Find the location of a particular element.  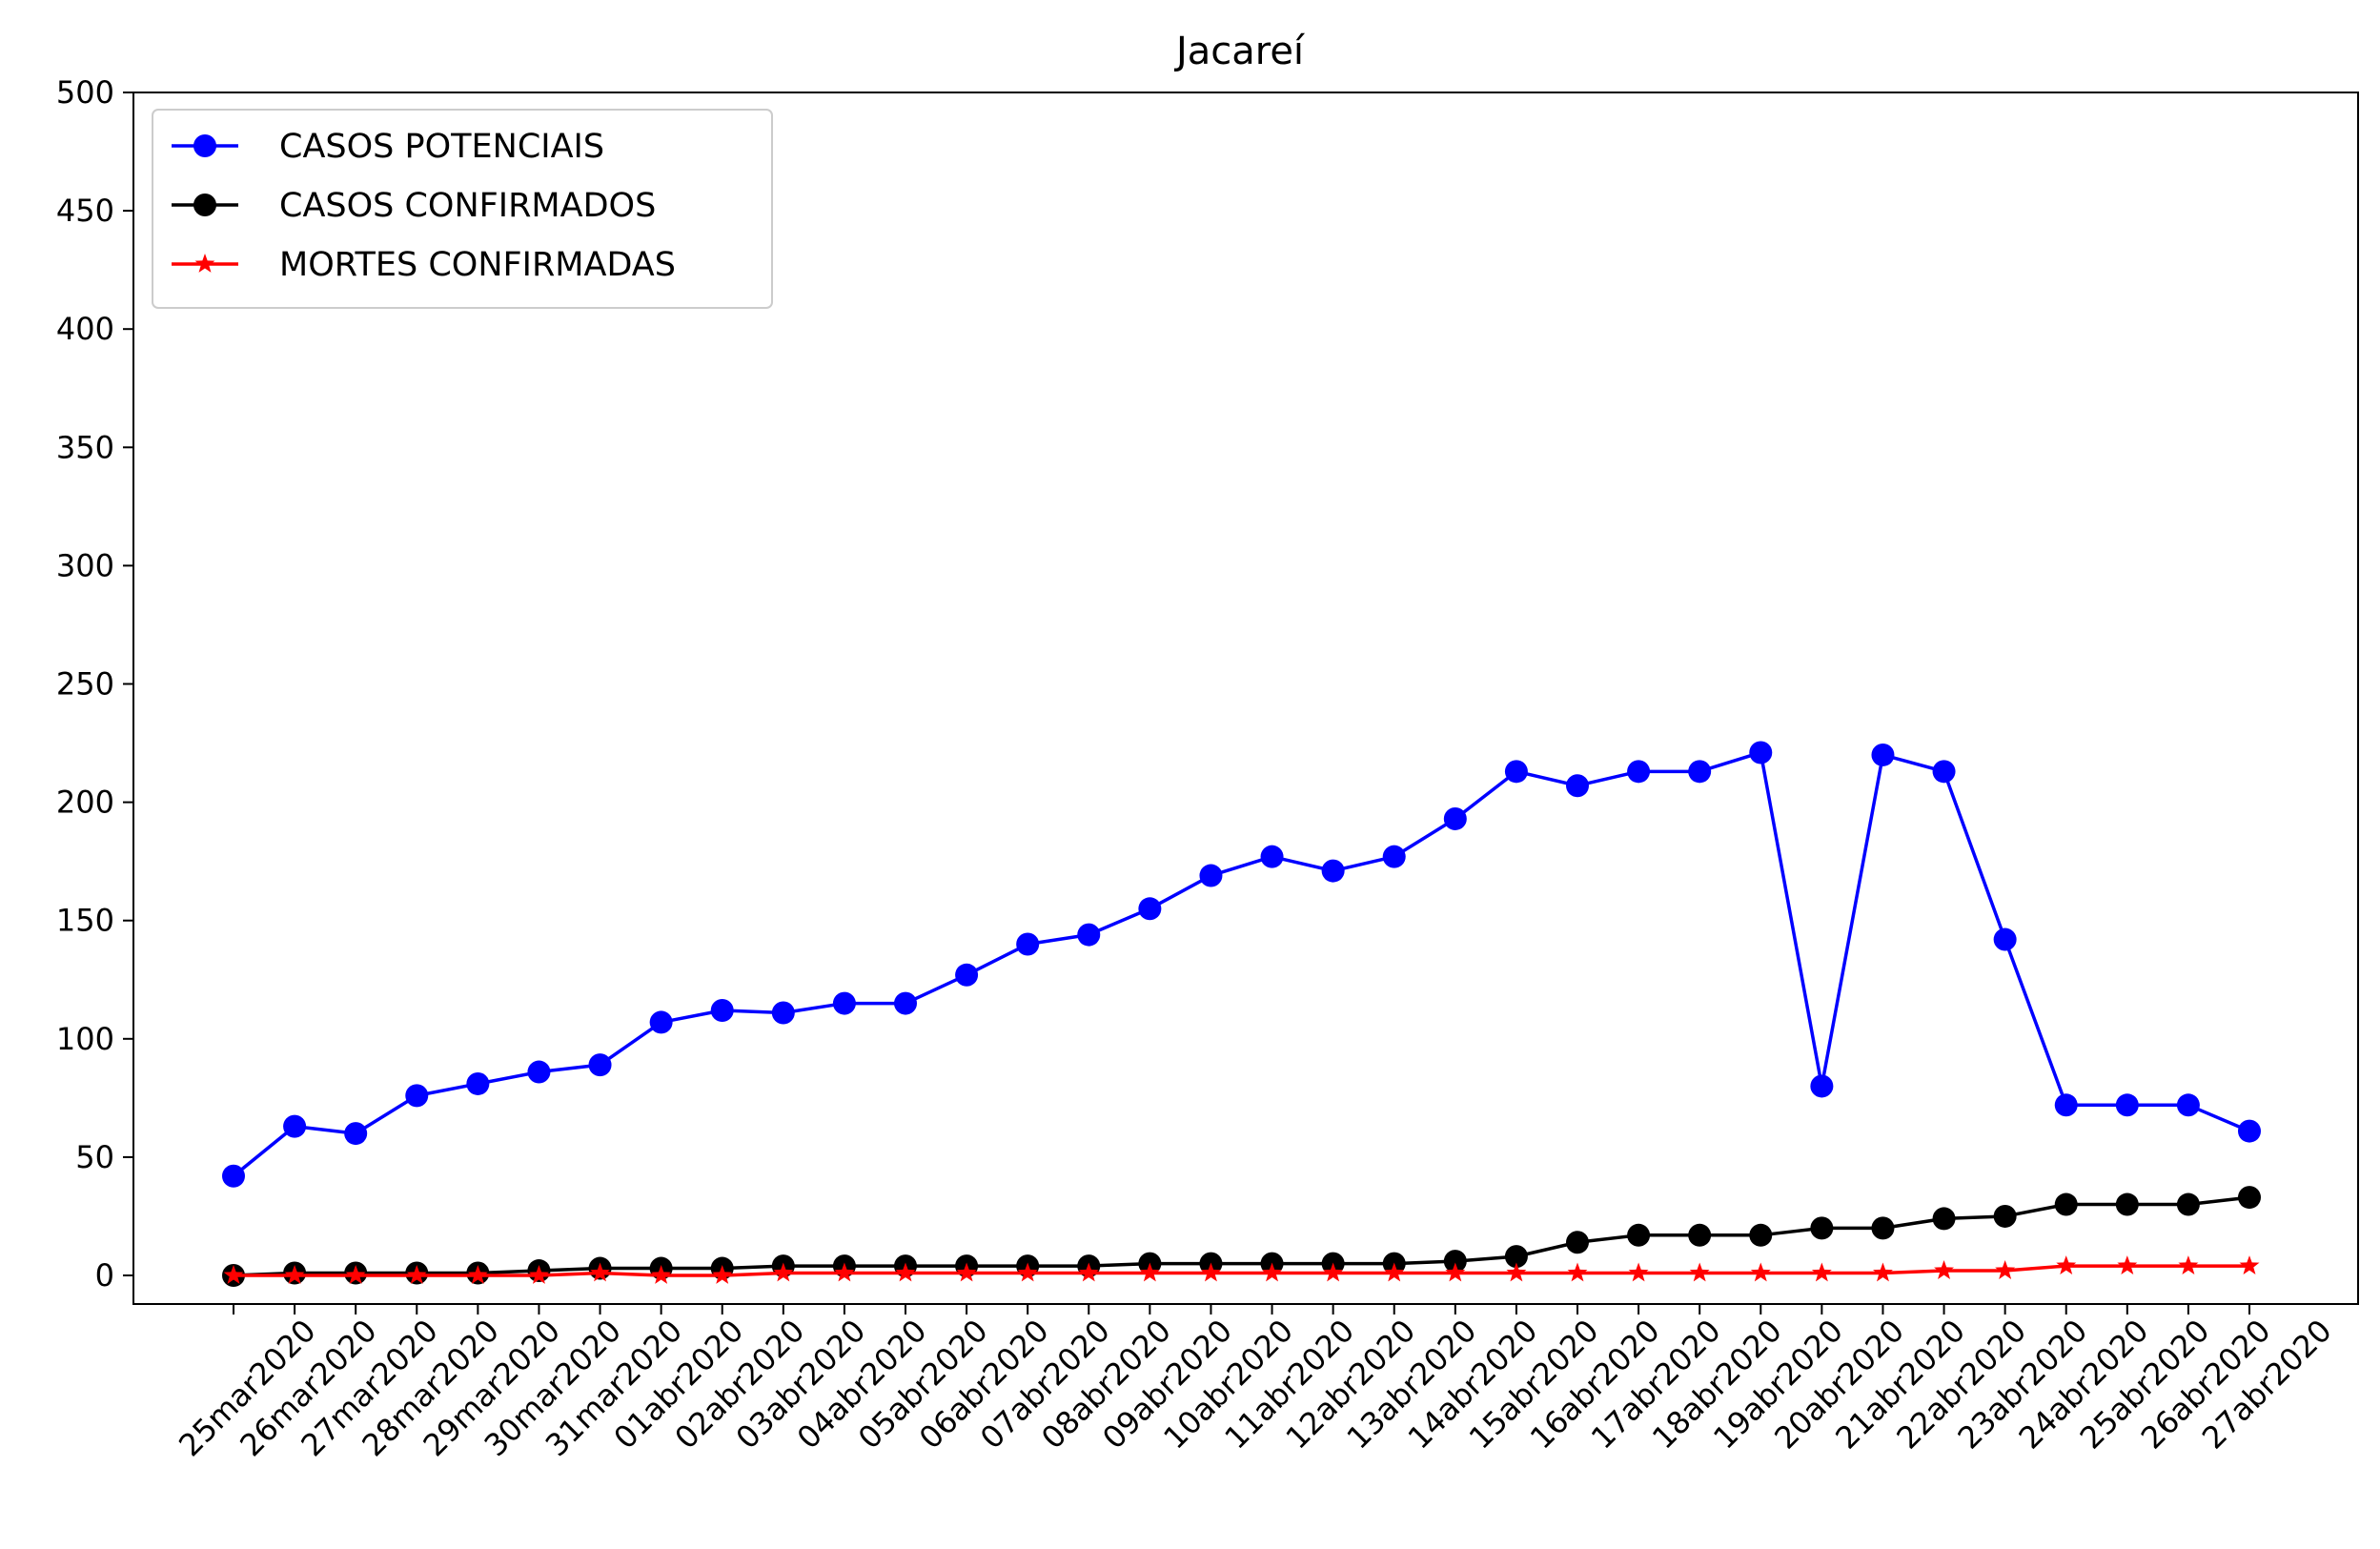

y-tick-label: 450 is located at coordinates (85, 211).